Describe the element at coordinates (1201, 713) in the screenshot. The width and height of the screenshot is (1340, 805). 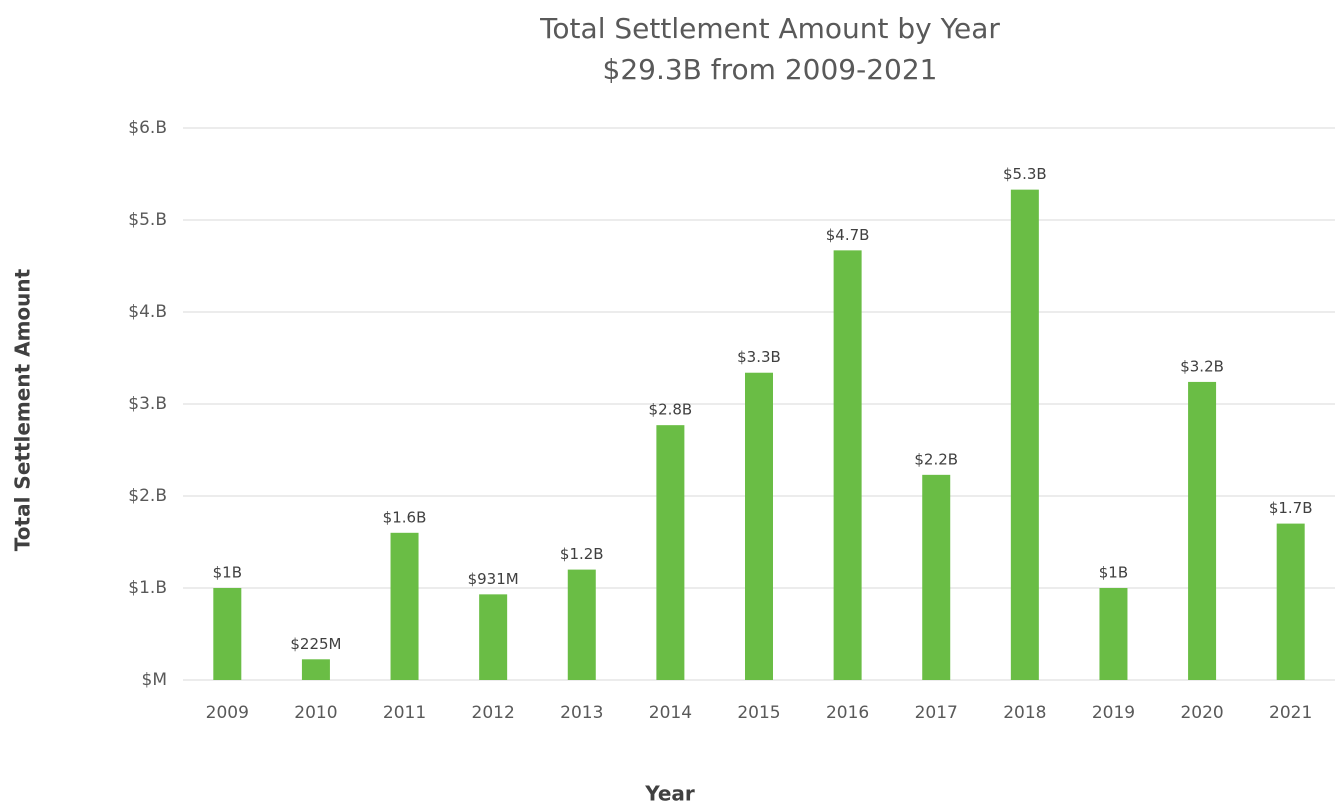
I see `x-tick-label: 2020` at that location.